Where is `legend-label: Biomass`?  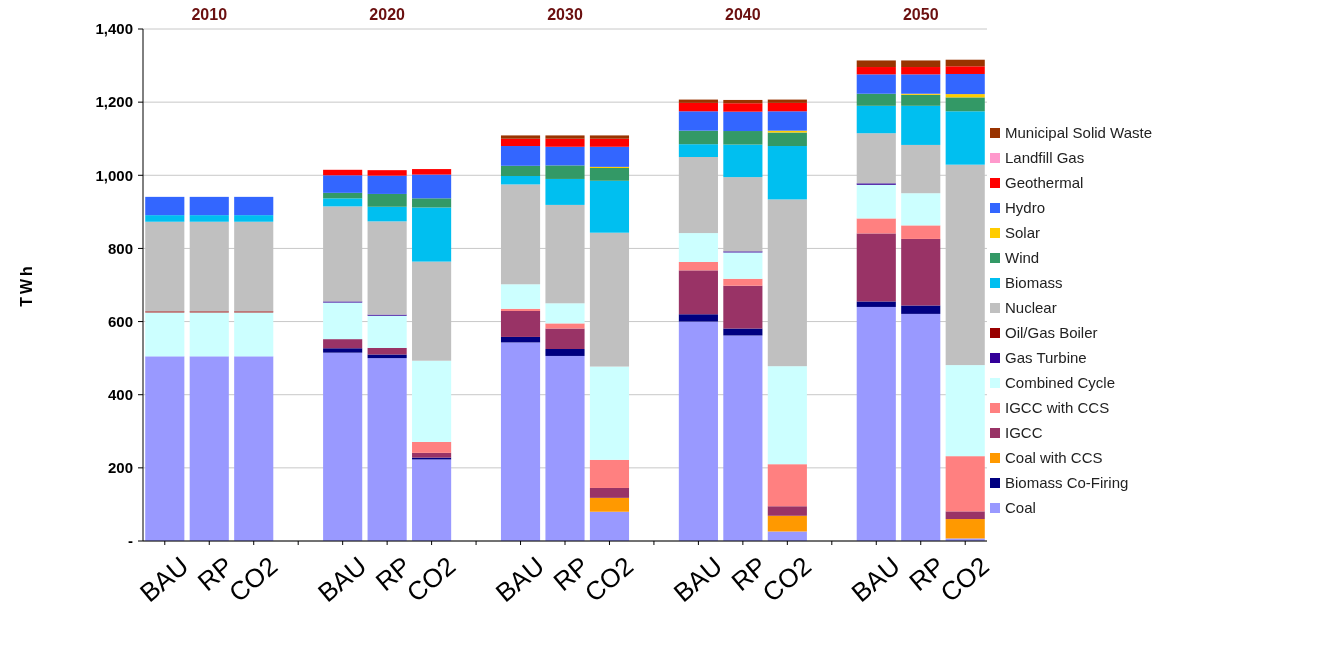
legend-label: Biomass is located at coordinates (1034, 283).